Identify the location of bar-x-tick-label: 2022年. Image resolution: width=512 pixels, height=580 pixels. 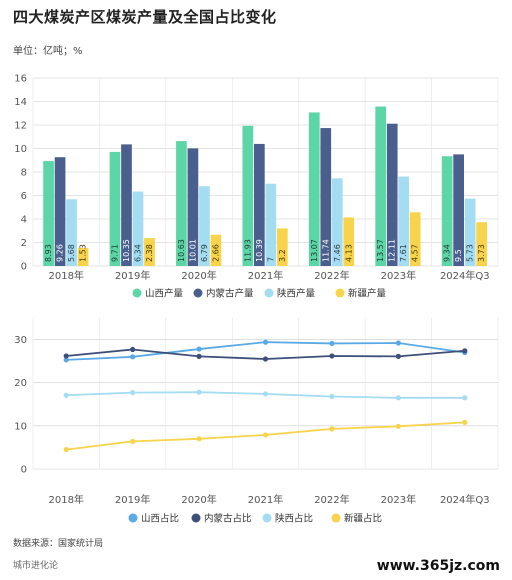
(331, 275).